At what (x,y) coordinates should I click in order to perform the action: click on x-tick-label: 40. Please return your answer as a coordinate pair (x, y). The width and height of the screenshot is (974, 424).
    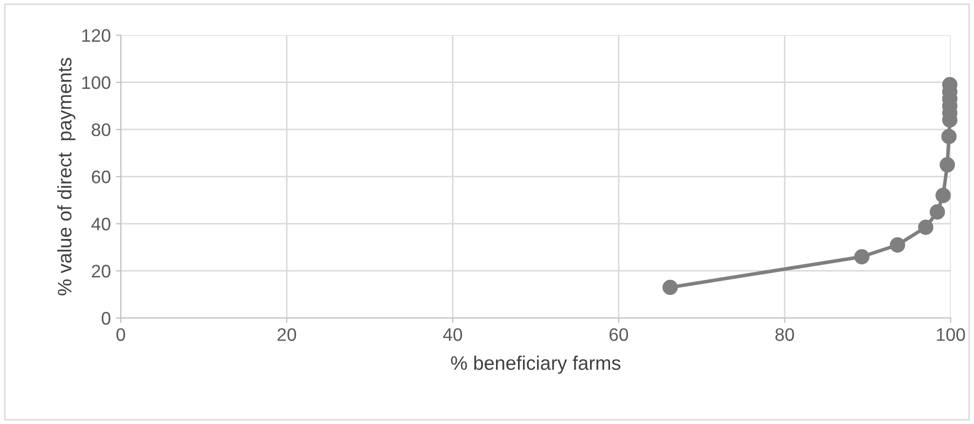
    Looking at the image, I should click on (452, 334).